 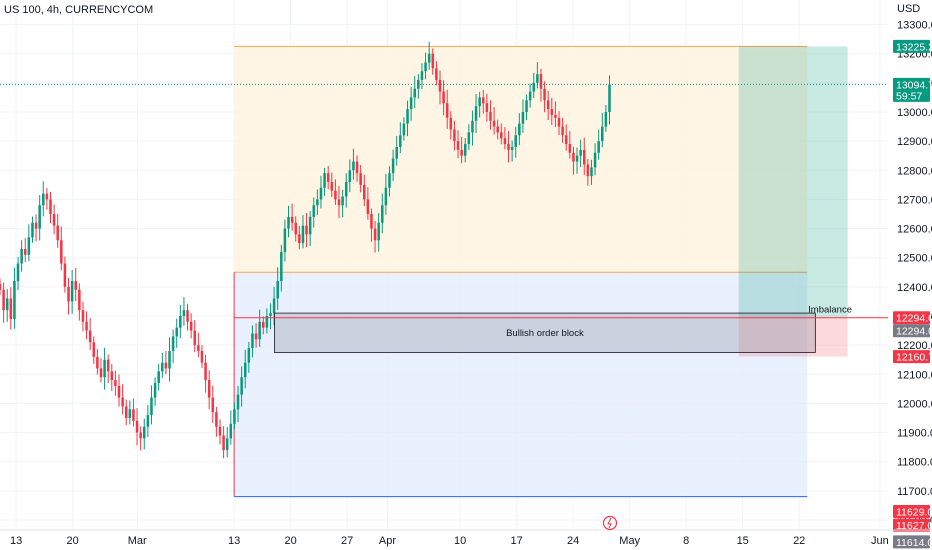 What do you see at coordinates (914, 434) in the screenshot?
I see `y-tick-label: 11900.0` at bounding box center [914, 434].